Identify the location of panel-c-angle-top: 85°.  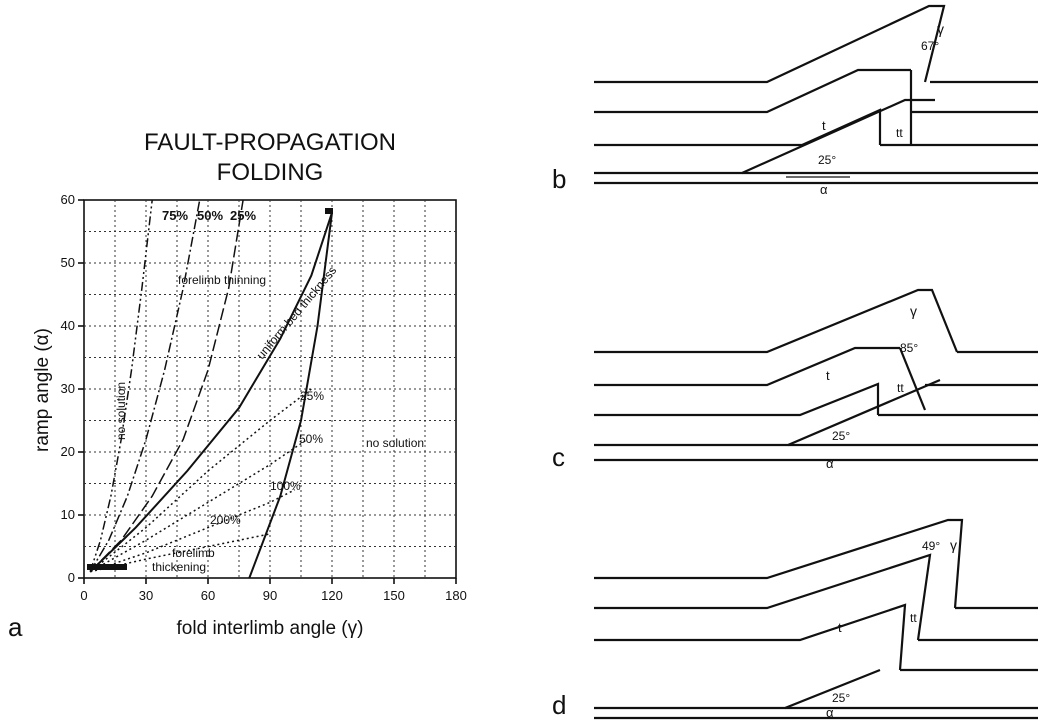
(909, 348).